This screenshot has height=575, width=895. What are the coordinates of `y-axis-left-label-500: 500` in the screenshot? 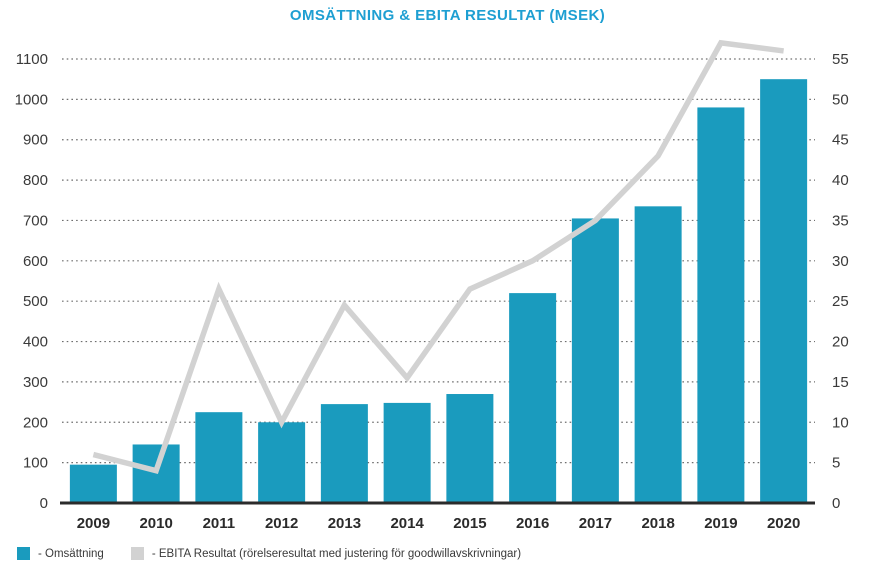 It's located at (35, 301).